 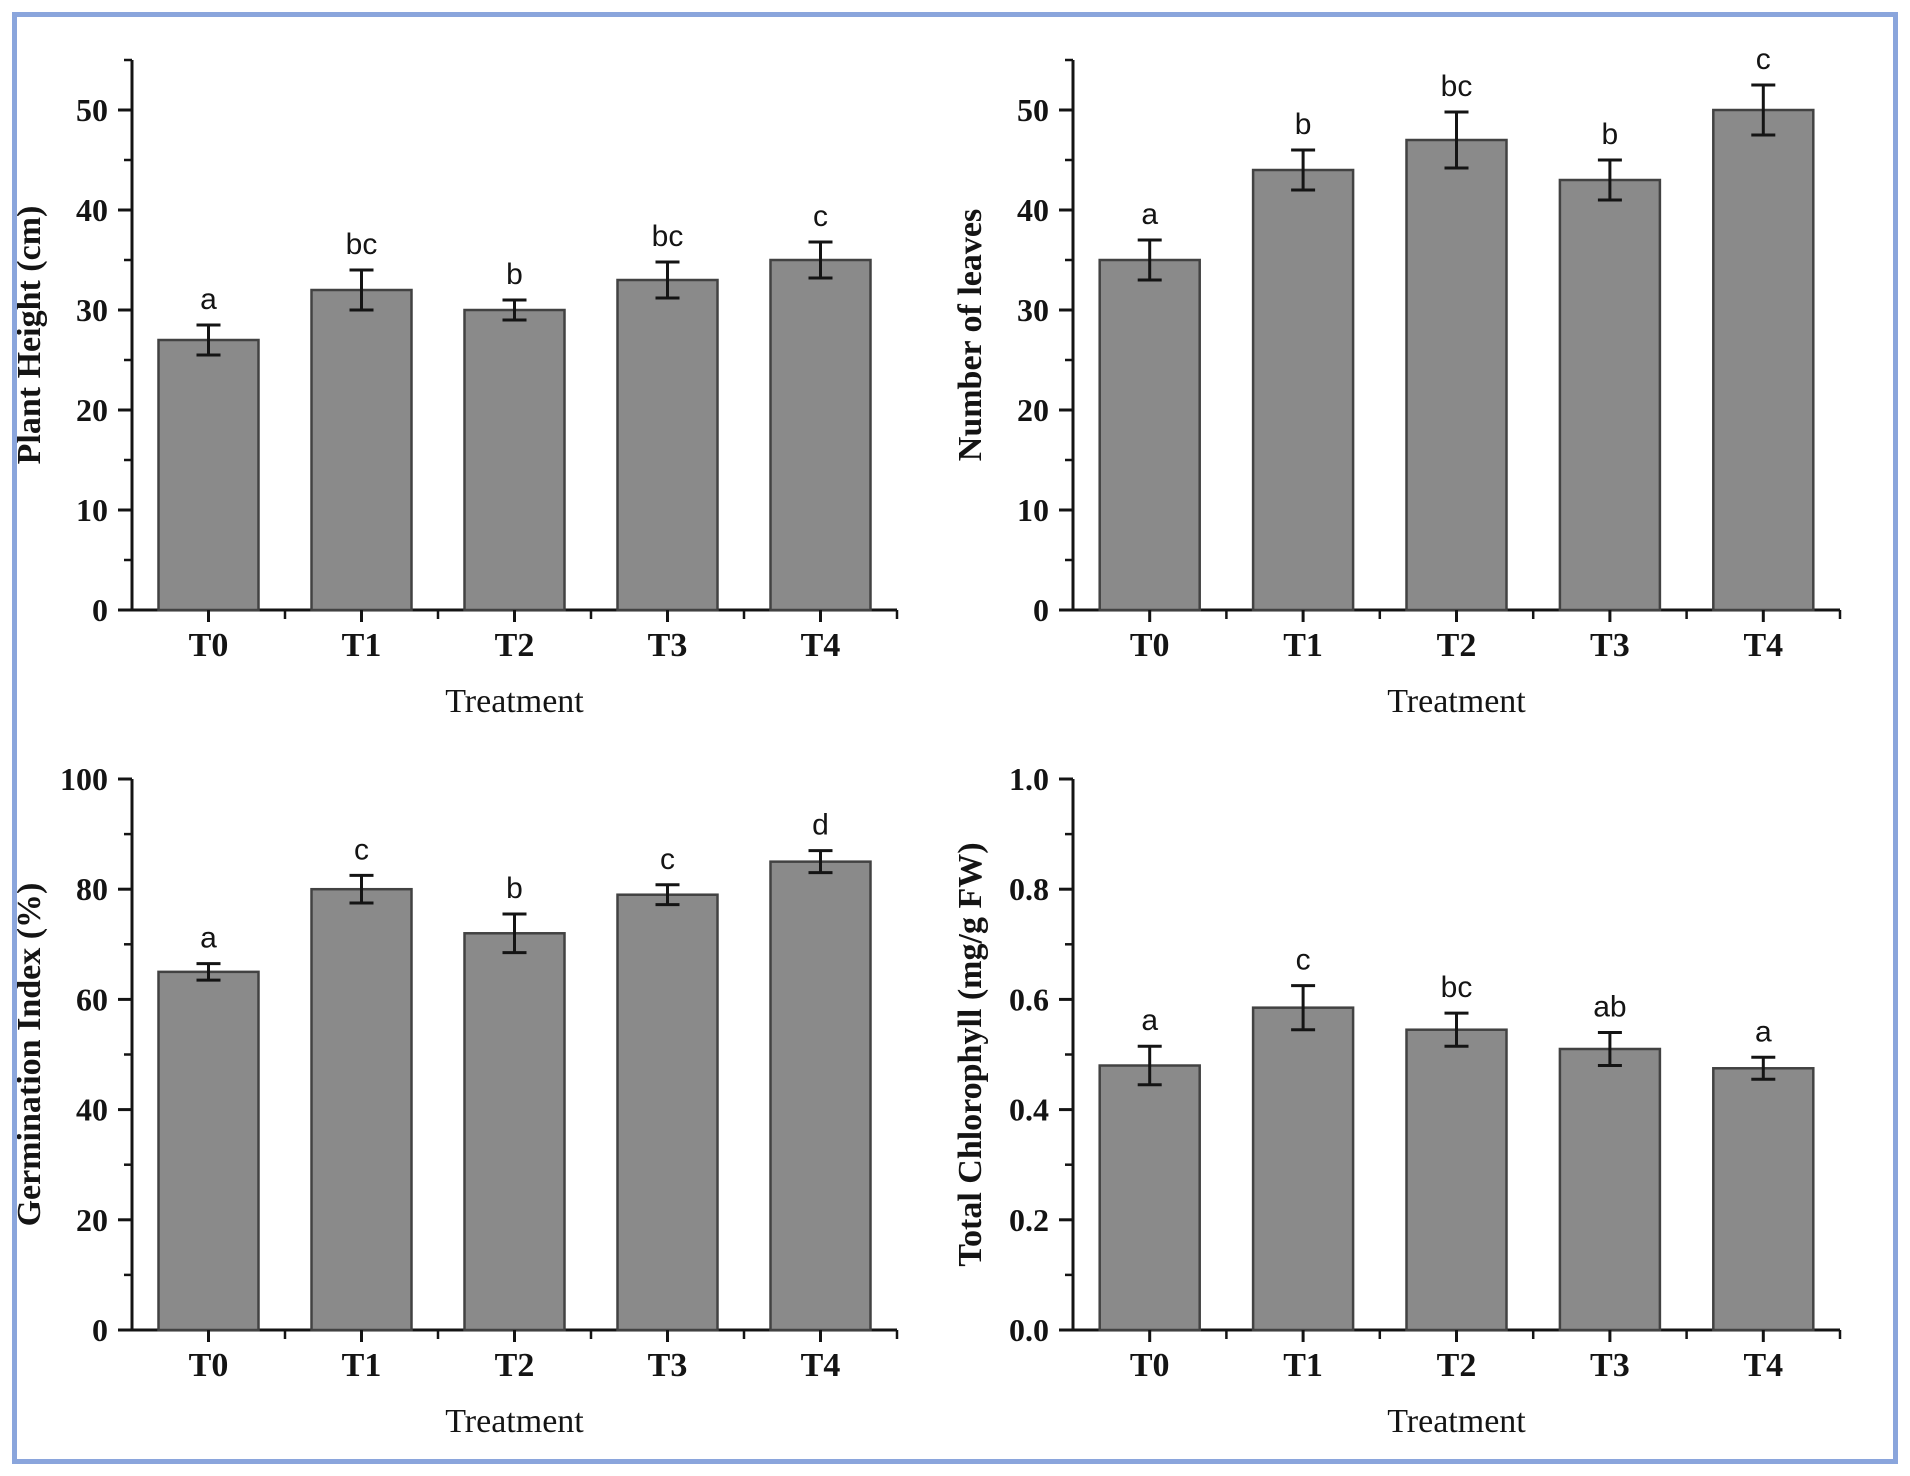 What do you see at coordinates (1029, 889) in the screenshot?
I see `y-tick-label: 0.8` at bounding box center [1029, 889].